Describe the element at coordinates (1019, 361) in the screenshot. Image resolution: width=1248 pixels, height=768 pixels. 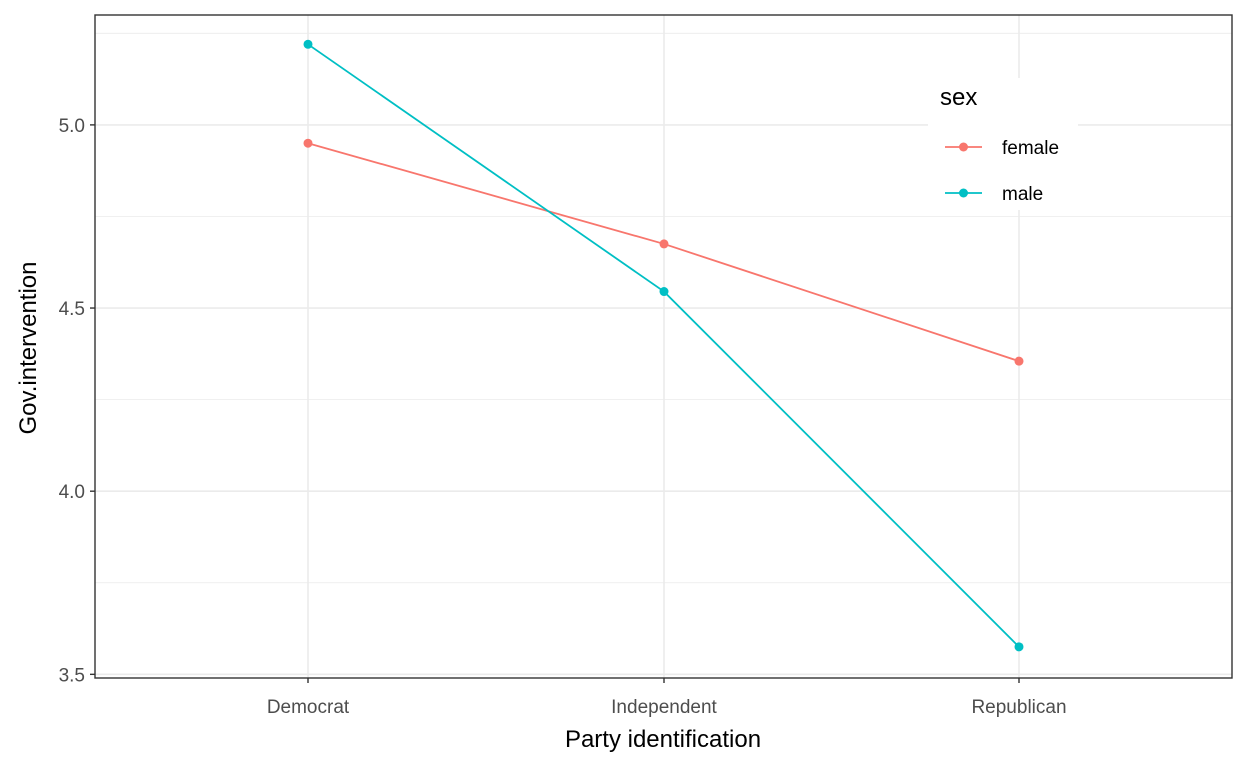
I see `data-point-female-republican` at that location.